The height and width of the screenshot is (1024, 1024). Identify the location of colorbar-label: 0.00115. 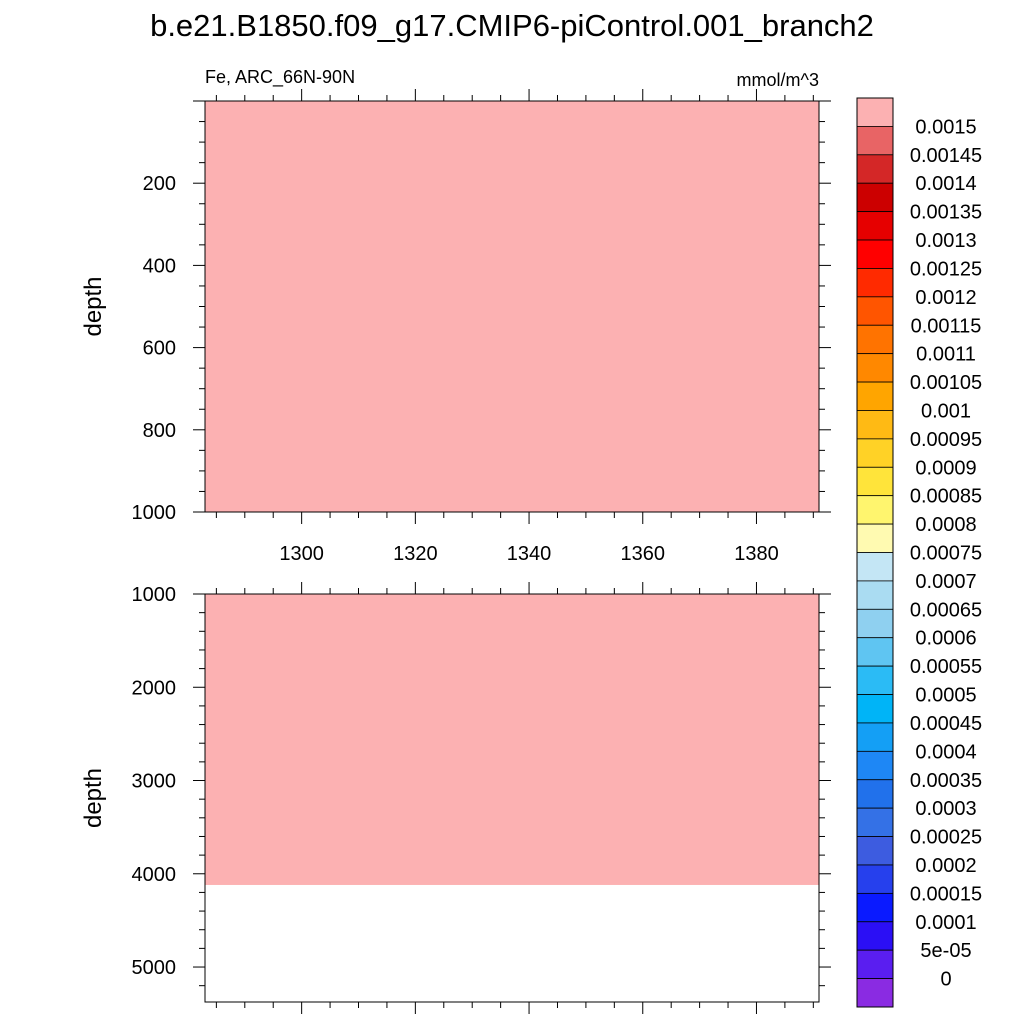
(946, 326).